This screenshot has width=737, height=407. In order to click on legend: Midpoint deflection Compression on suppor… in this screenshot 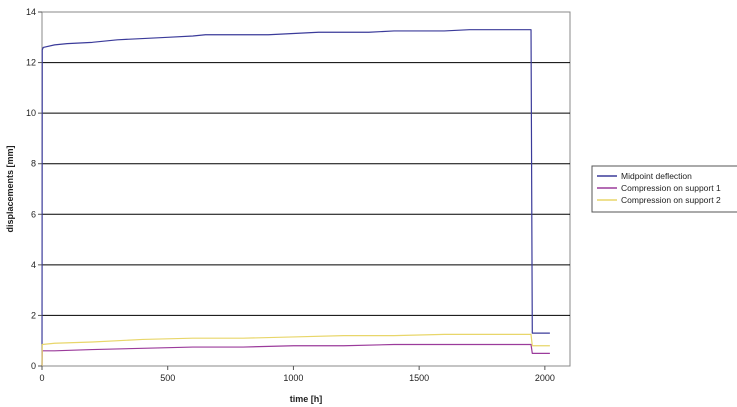, I will do `click(664, 189)`.